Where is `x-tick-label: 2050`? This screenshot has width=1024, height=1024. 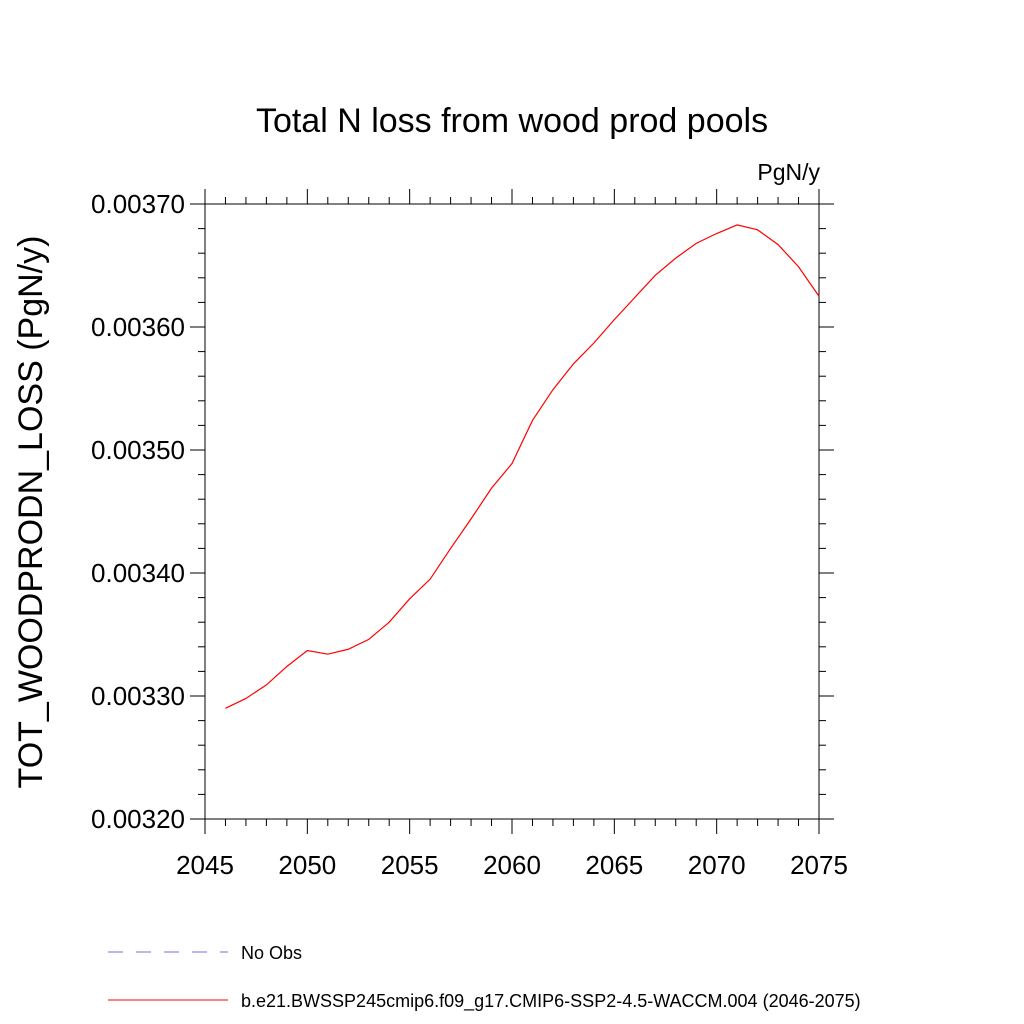
x-tick-label: 2050 is located at coordinates (307, 865).